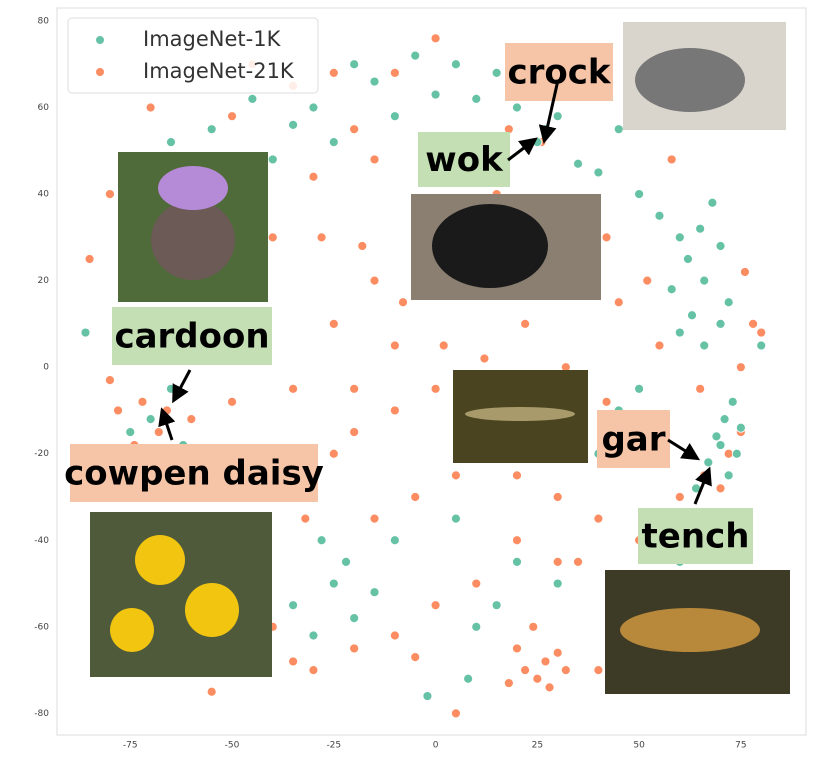 This screenshot has width=822, height=775. What do you see at coordinates (333, 746) in the screenshot?
I see `x-tick-label: -25` at bounding box center [333, 746].